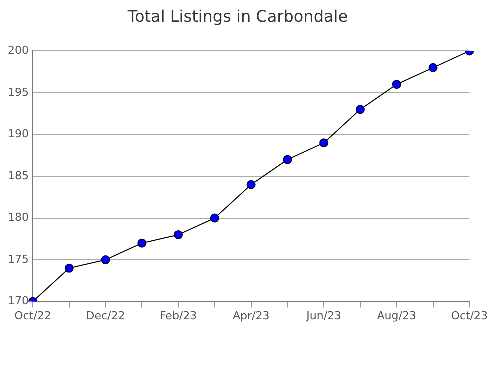 This screenshot has width=490, height=380. What do you see at coordinates (33, 315) in the screenshot?
I see `x-tick-label: Oct/22` at bounding box center [33, 315].